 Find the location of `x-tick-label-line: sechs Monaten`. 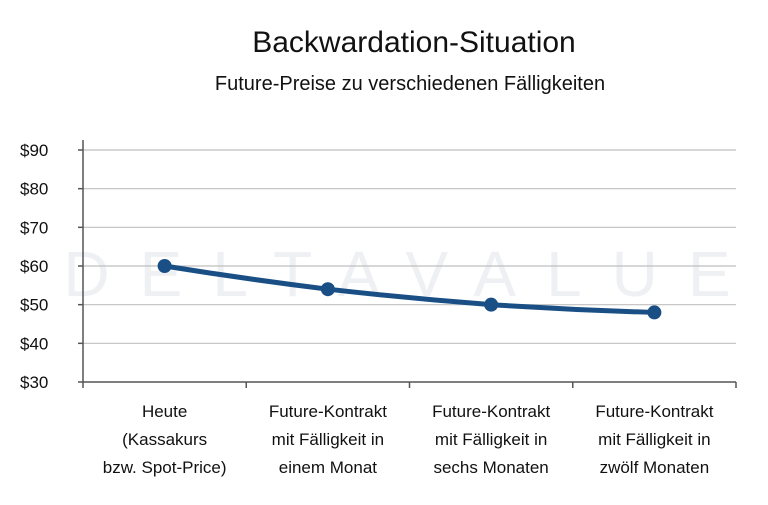

x-tick-label-line: sechs Monaten is located at coordinates (490, 467).